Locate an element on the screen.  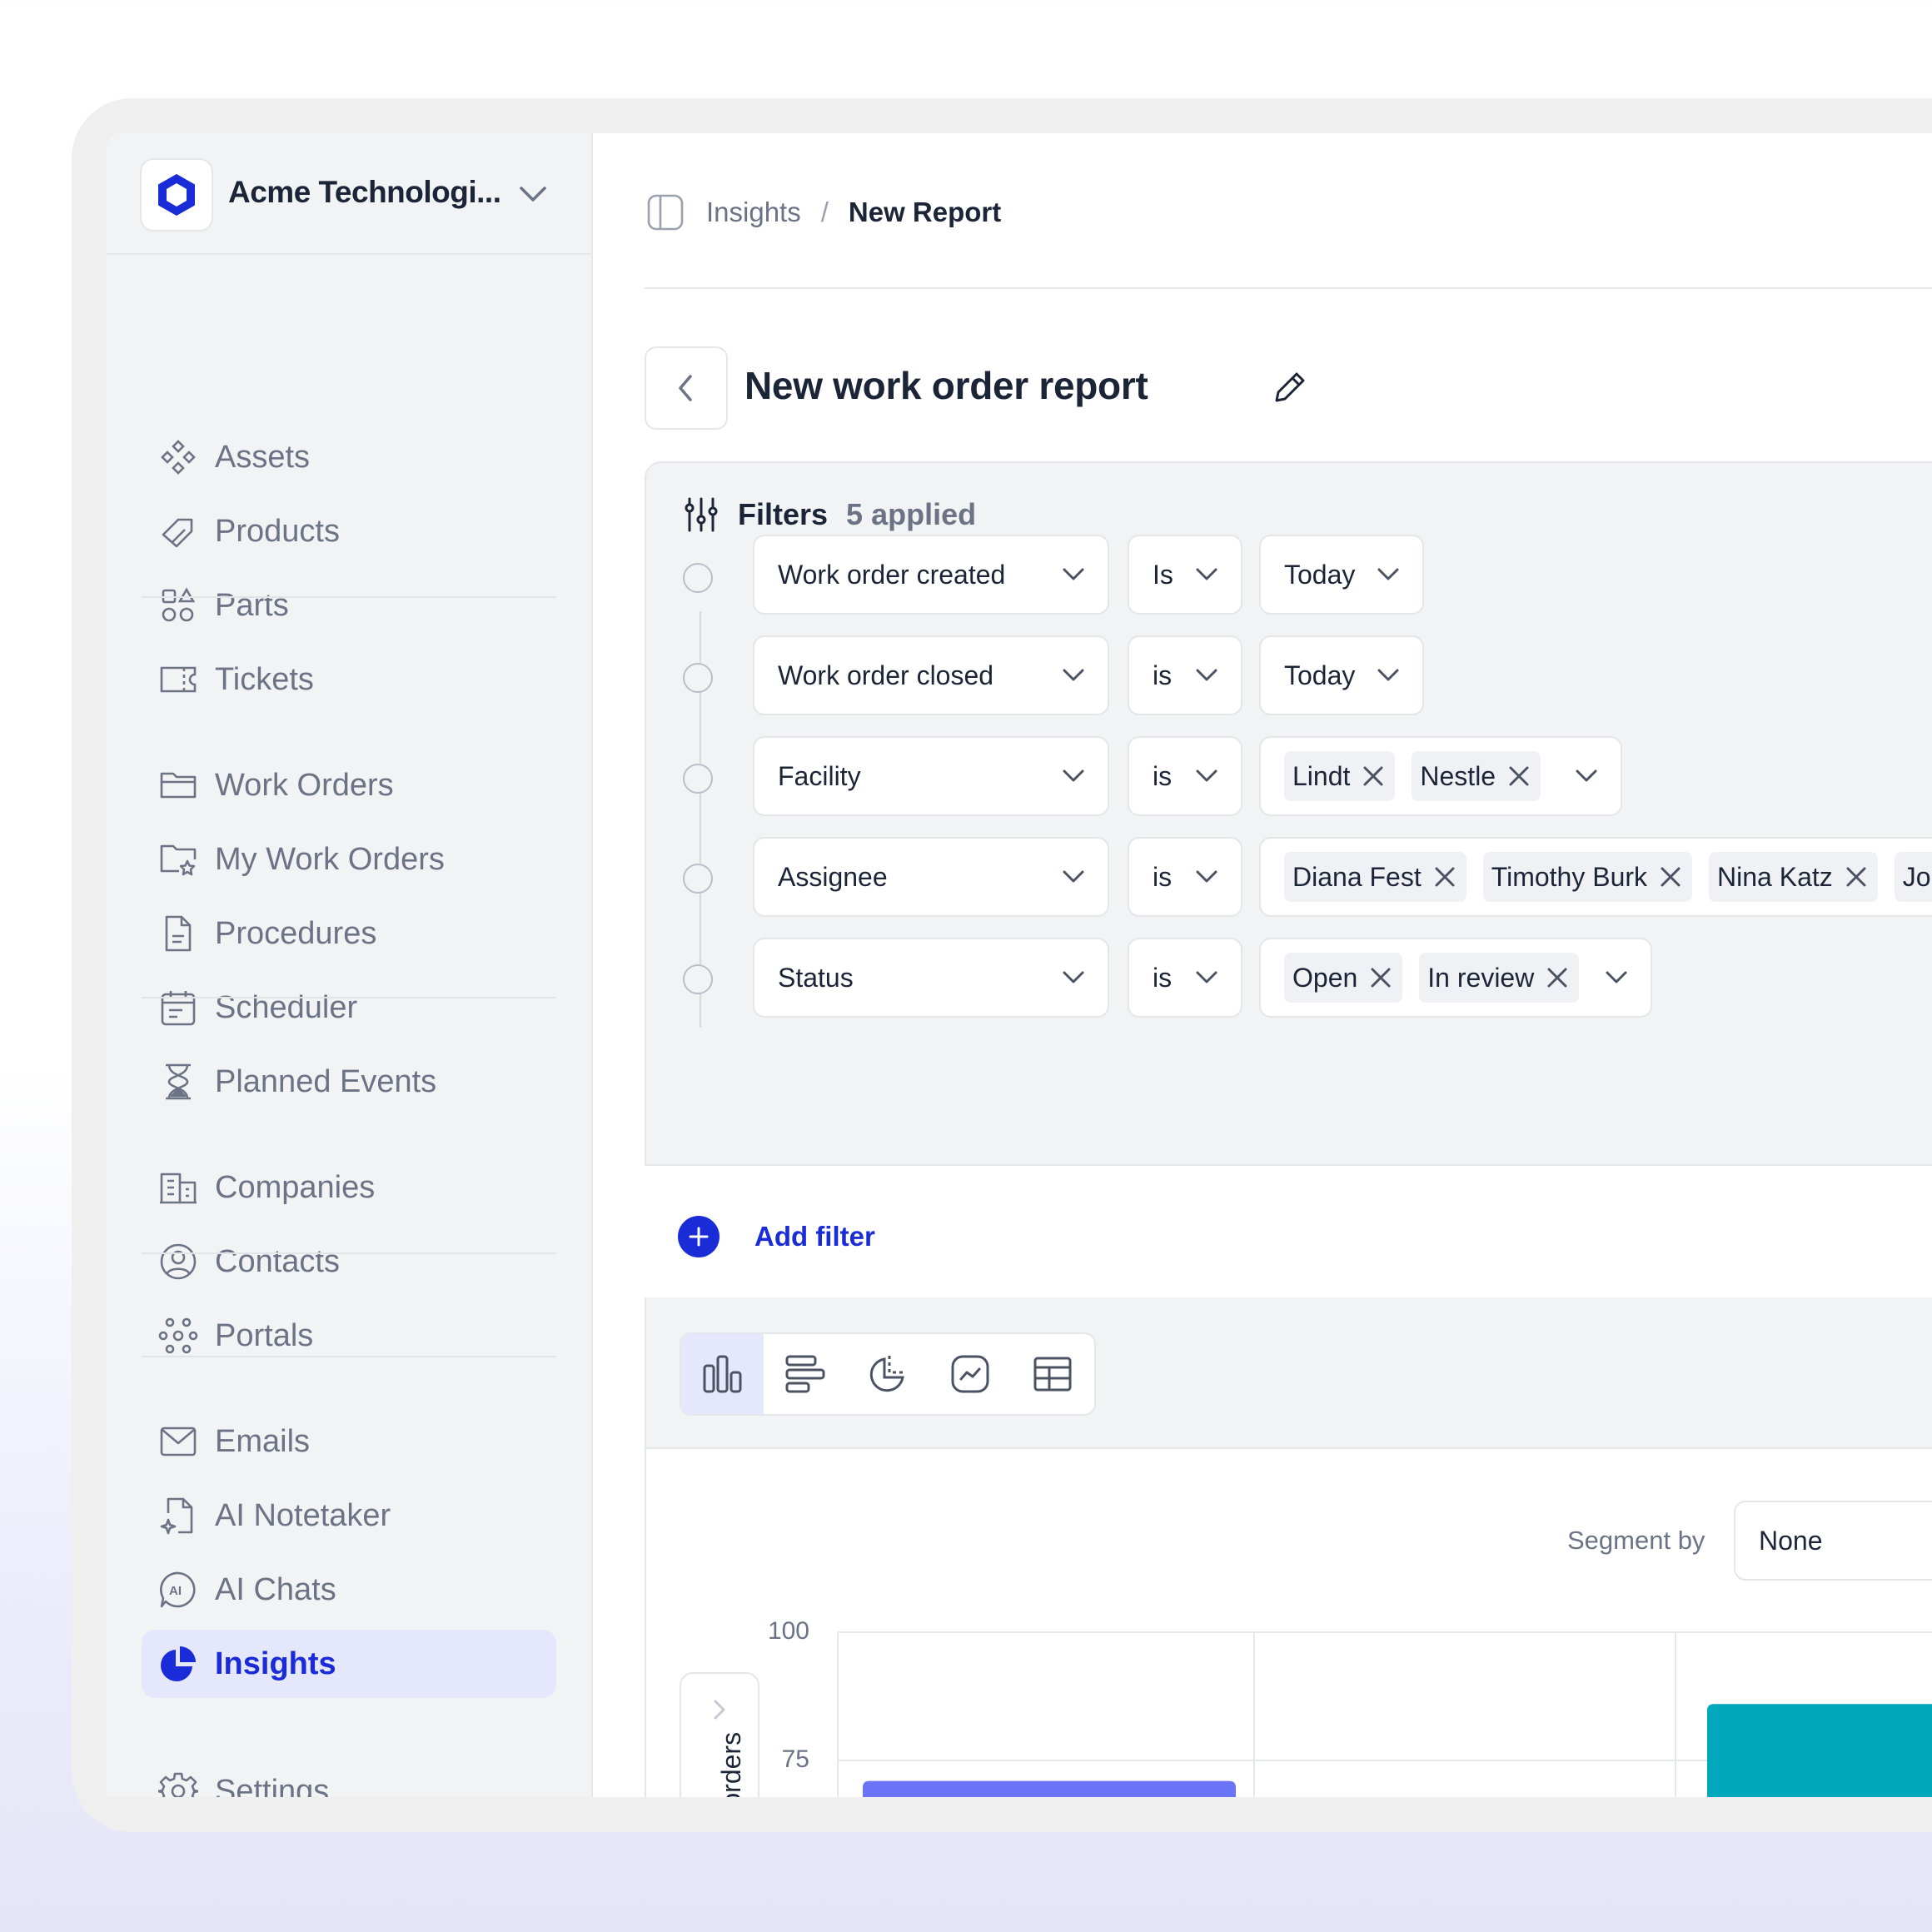
sidebar-item-companies: Companies is located at coordinates (349, 1187).